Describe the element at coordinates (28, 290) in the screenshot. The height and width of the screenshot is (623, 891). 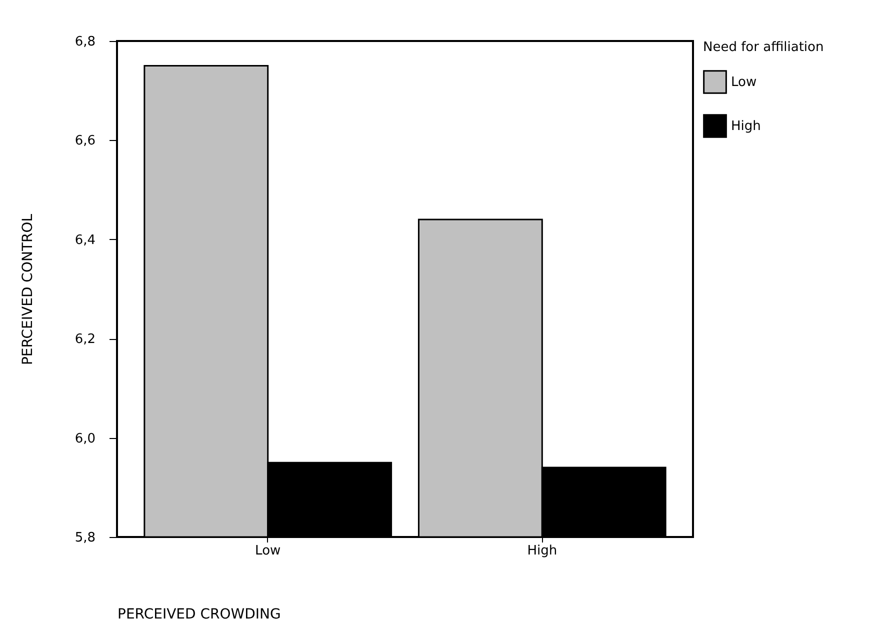
I see `y-axis-title: PERCEIVED CONTROL` at that location.